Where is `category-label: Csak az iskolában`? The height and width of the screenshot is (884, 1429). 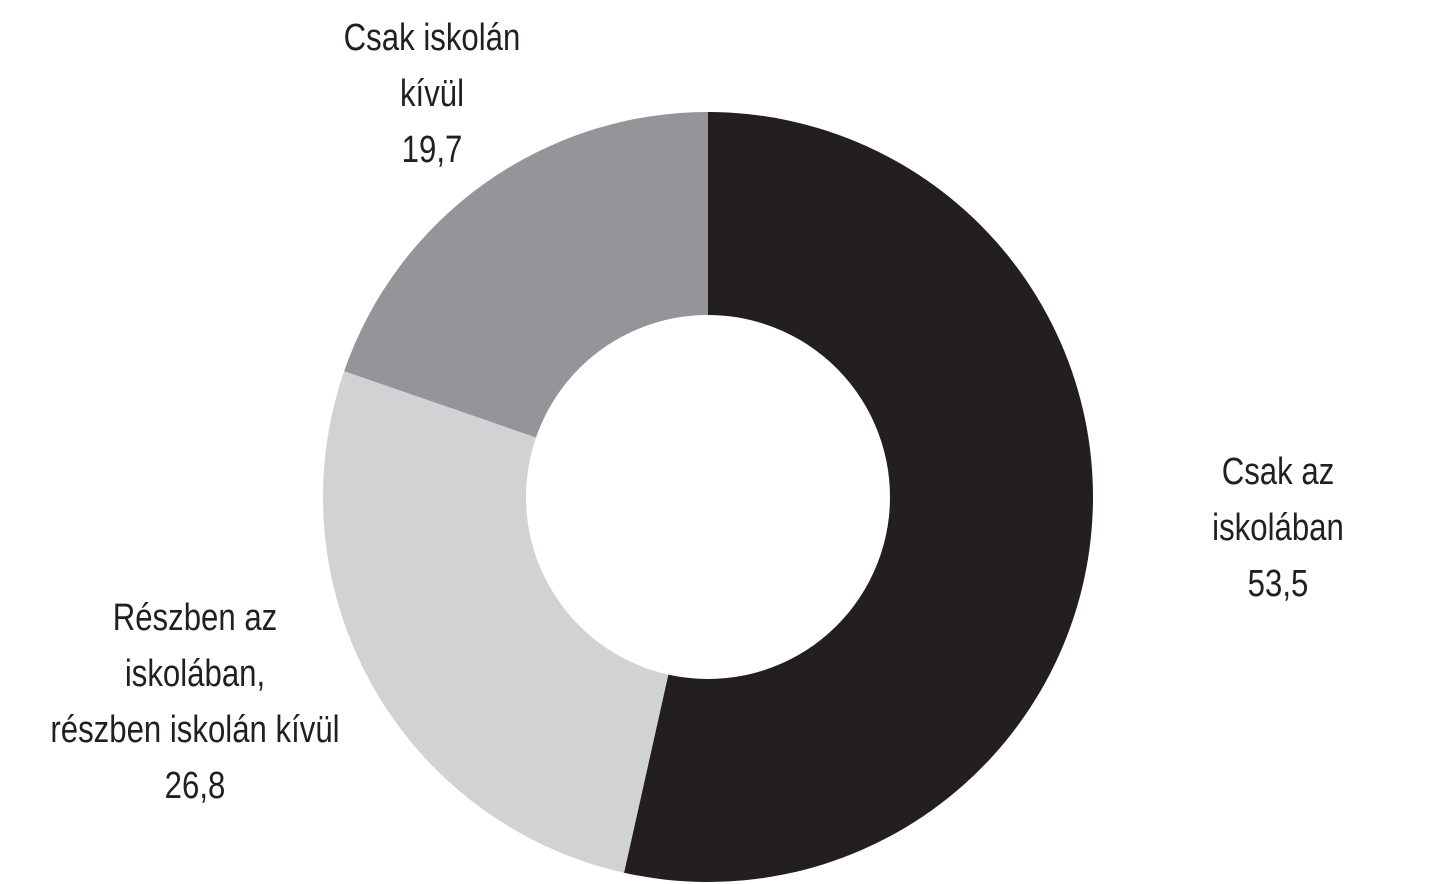
category-label: Csak az iskolában is located at coordinates (1278, 500).